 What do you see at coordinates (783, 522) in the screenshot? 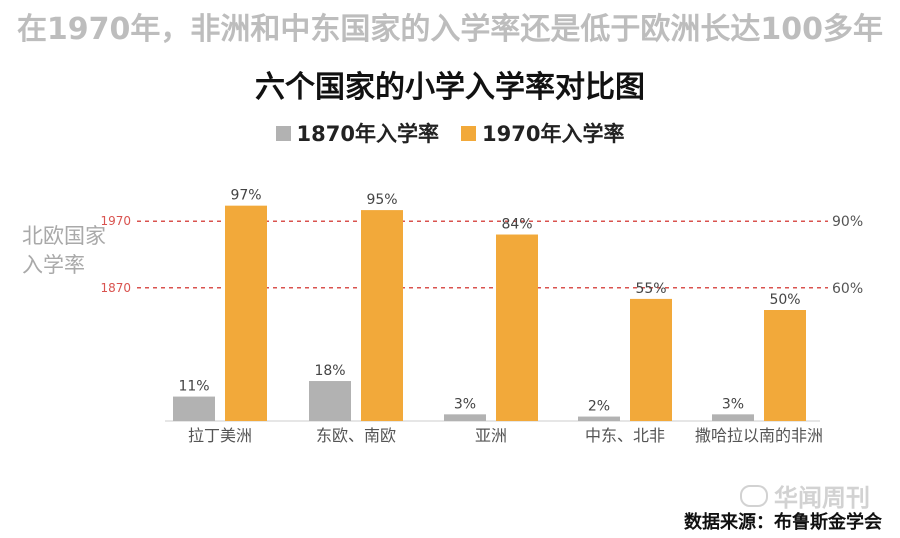
I see `source-note: 数据来源：布鲁斯金学会` at bounding box center [783, 522].